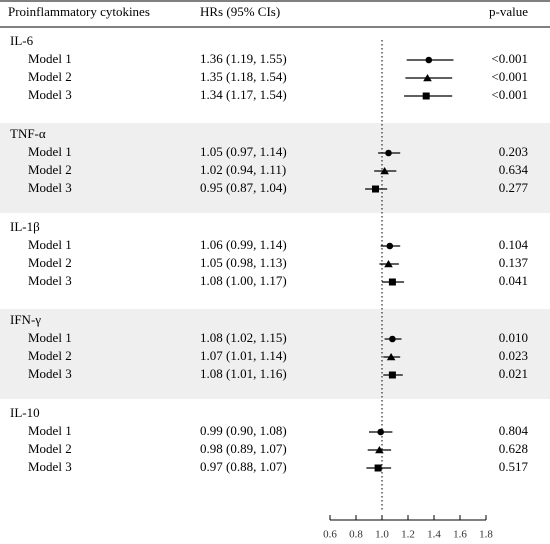 This screenshot has height=544, width=550. I want to click on p-value: 0.277, so click(514, 187).